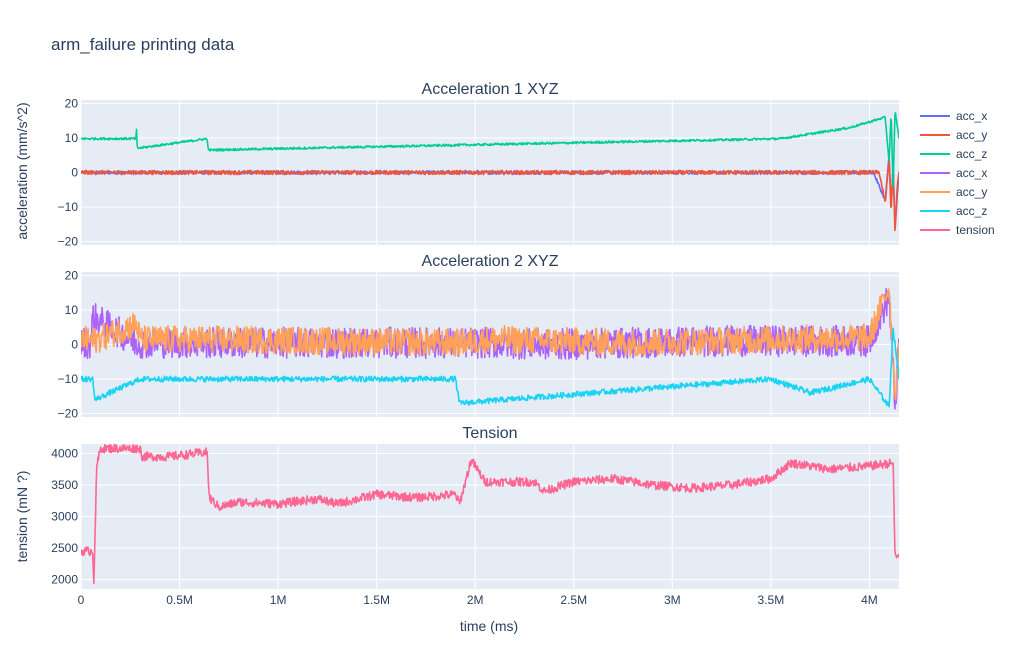  Describe the element at coordinates (672, 600) in the screenshot. I see `x-tick-label: 3M` at that location.